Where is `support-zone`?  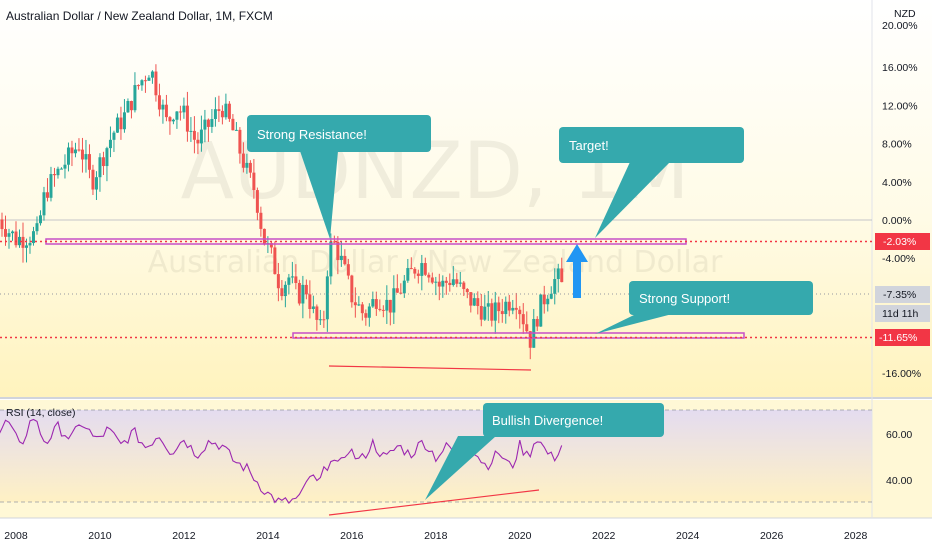 support-zone is located at coordinates (518, 335).